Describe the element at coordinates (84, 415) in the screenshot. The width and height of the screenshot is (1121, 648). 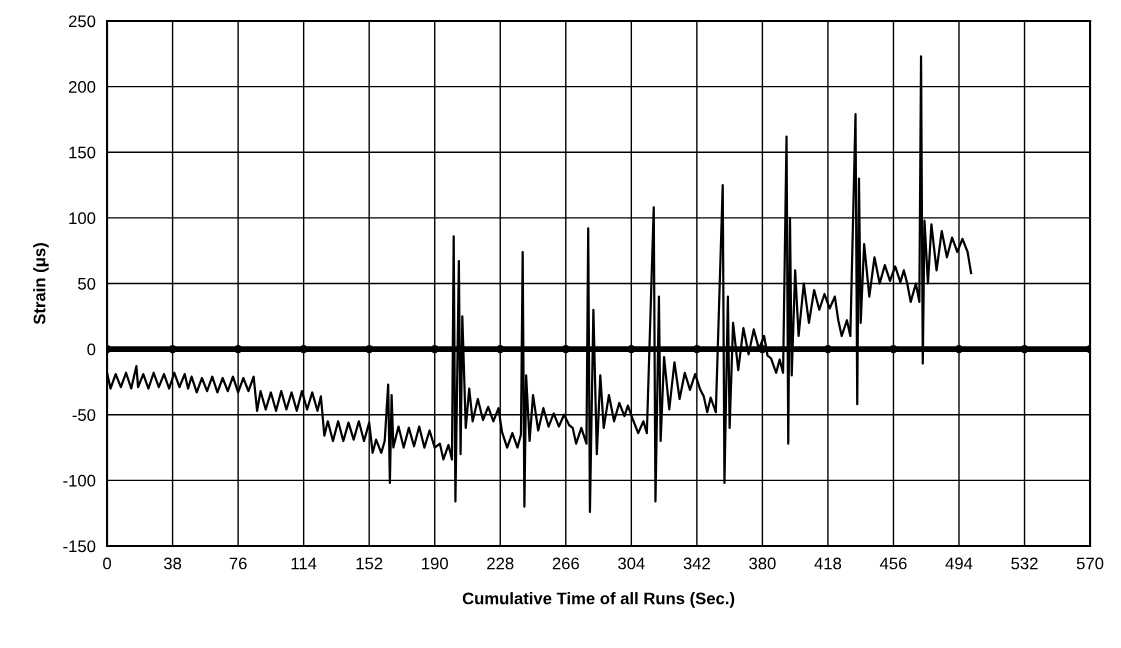
I see `y-tick-label: -50` at that location.